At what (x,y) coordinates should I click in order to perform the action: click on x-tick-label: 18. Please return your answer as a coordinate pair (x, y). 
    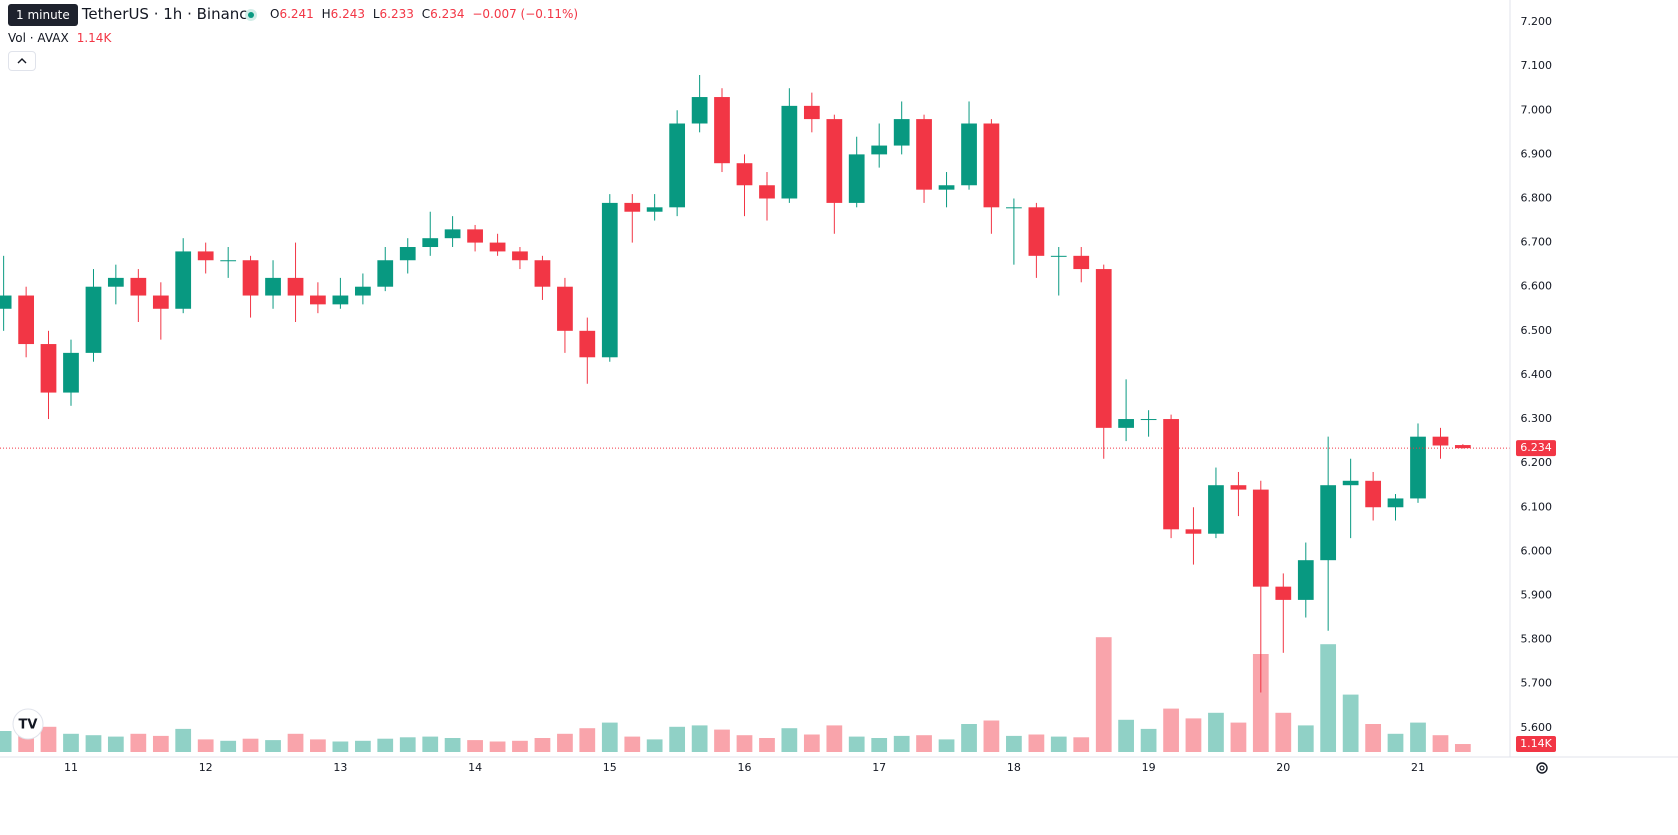
    Looking at the image, I should click on (1014, 767).